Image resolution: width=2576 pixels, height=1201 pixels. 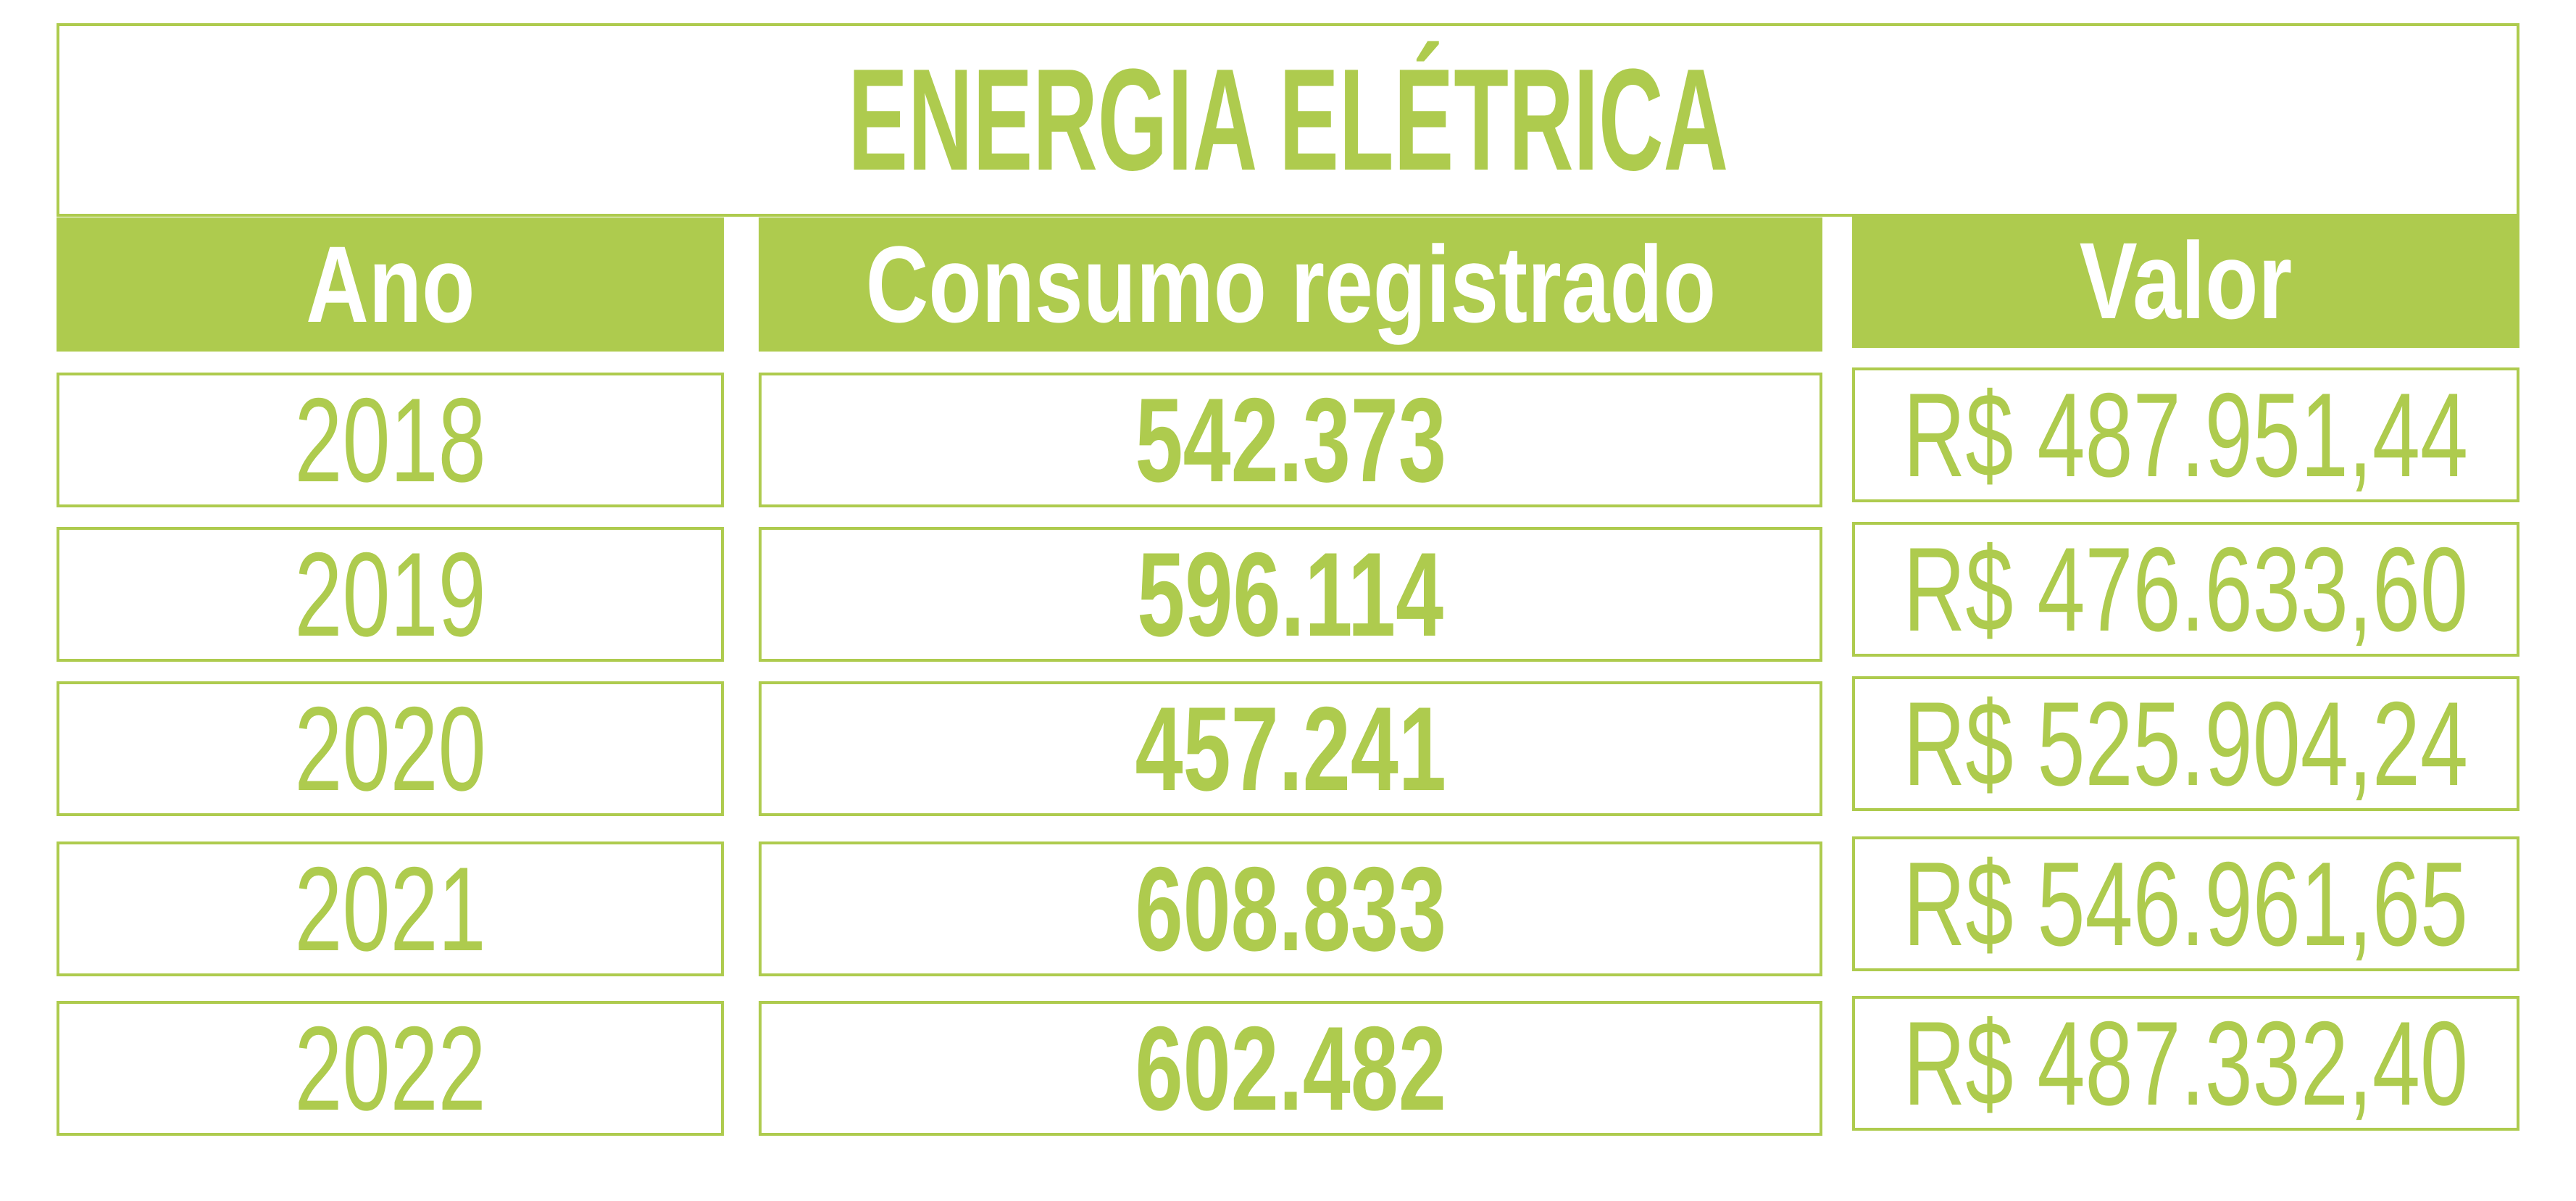 I want to click on year: 2018, so click(x=390, y=440).